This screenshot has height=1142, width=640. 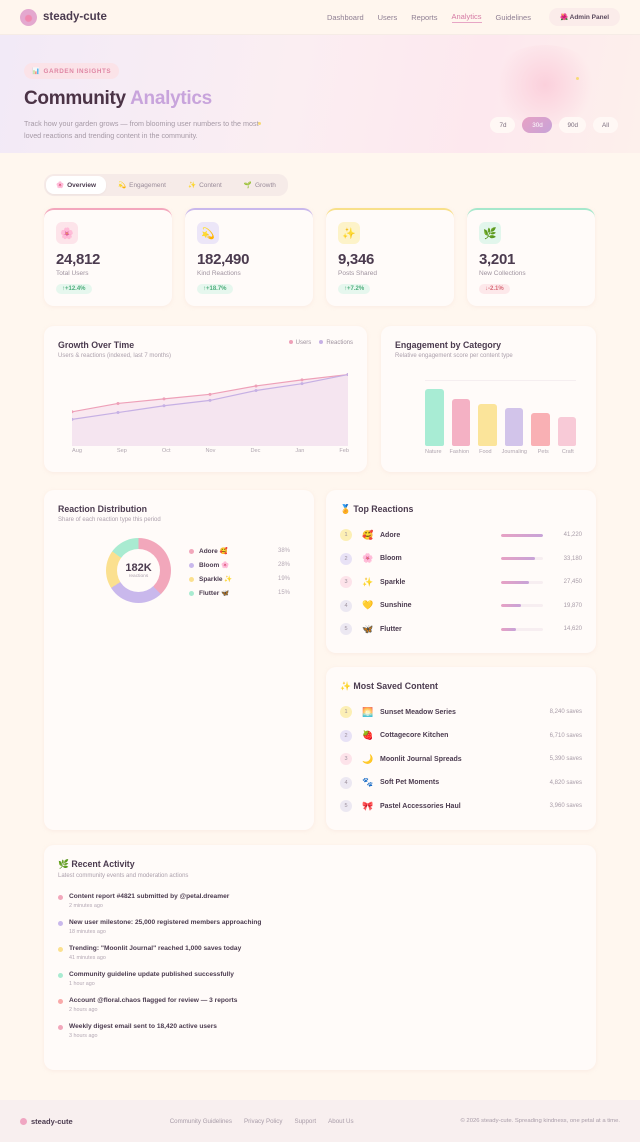 I want to click on admin-panel-button: 🌺 Admin Panel, so click(x=584, y=17).